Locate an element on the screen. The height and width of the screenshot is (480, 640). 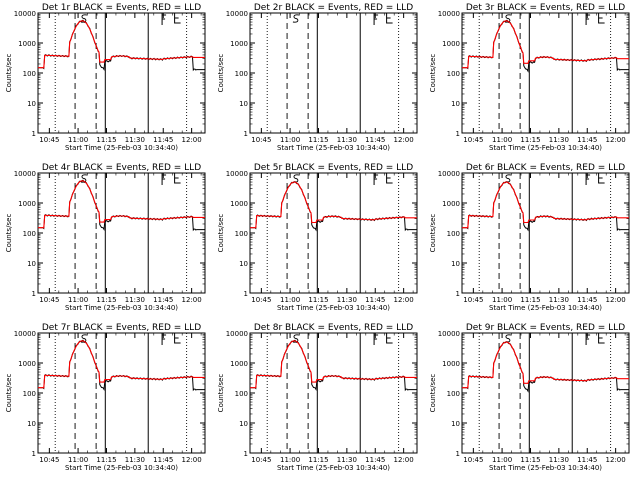
panel-title: Det 6r BLACK = Events, RED = LLD is located at coordinates (545, 168).